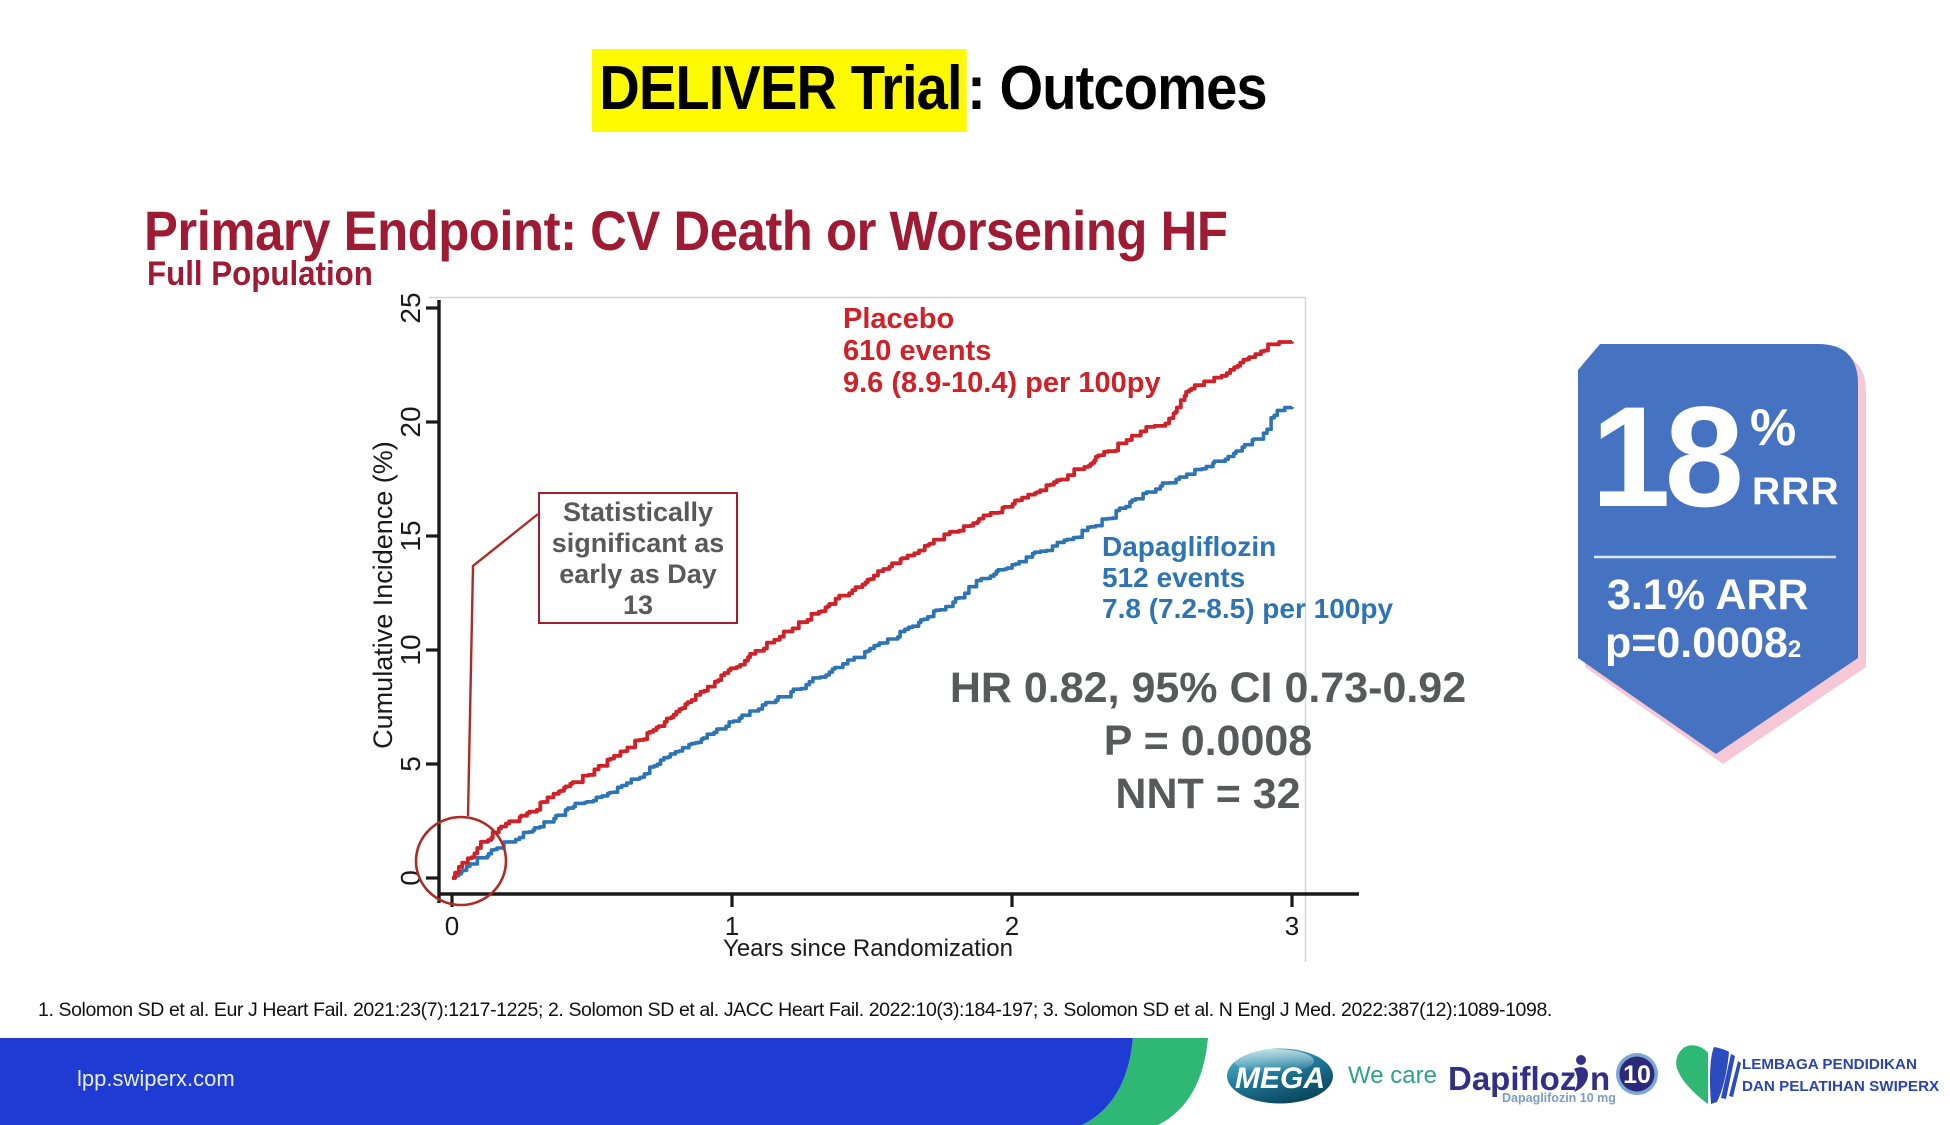 Image resolution: width=1950 pixels, height=1125 pixels. Describe the element at coordinates (383, 595) in the screenshot. I see `svg-text: Cumulative Incidence (%)` at that location.